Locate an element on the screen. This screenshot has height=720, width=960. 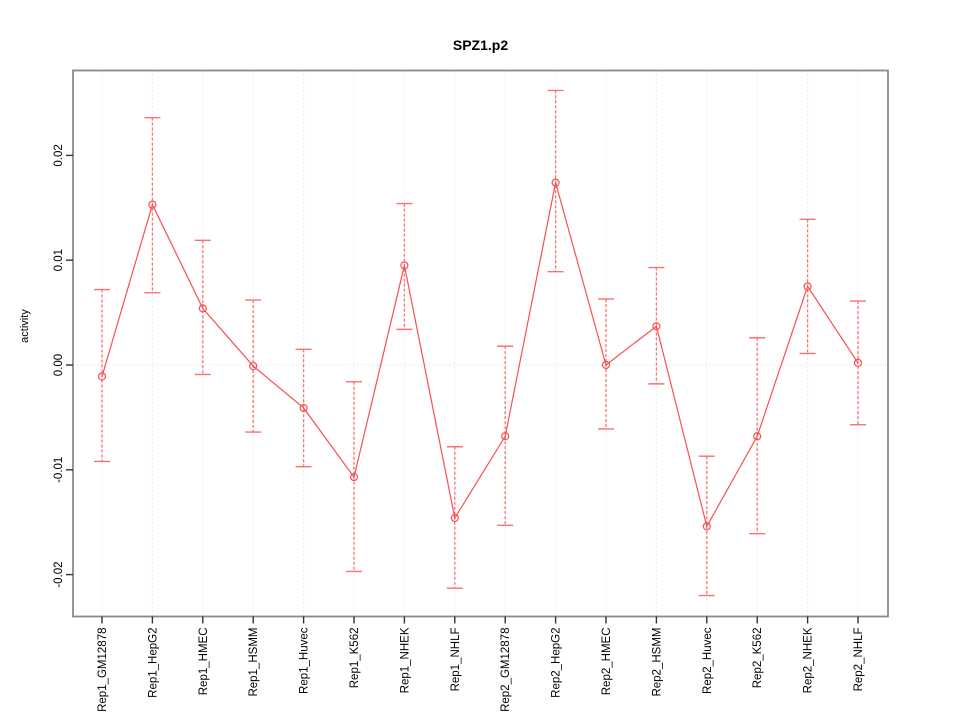
y-tick-label: -0.02 is located at coordinates (59, 574).